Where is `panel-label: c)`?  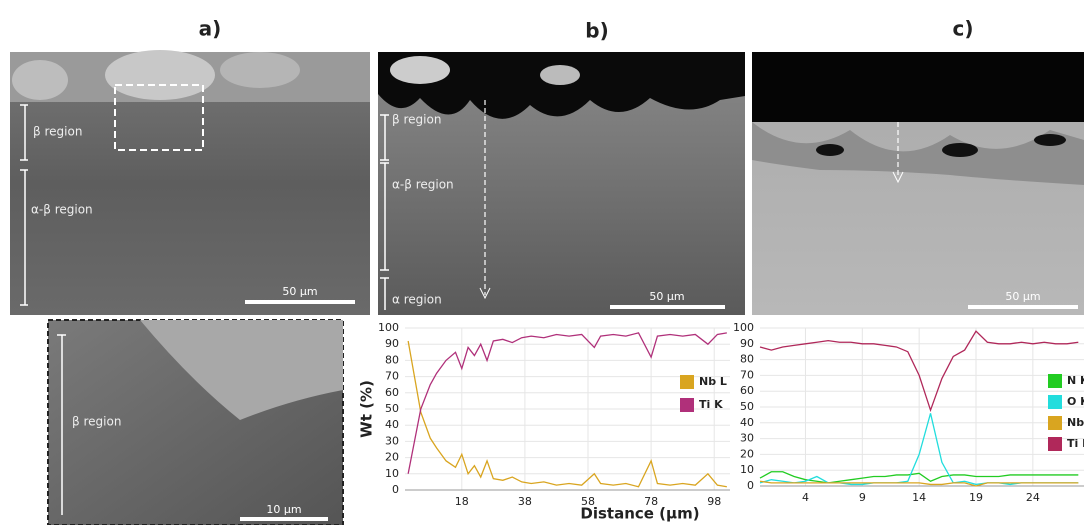
panel-label: c) is located at coordinates (963, 29).